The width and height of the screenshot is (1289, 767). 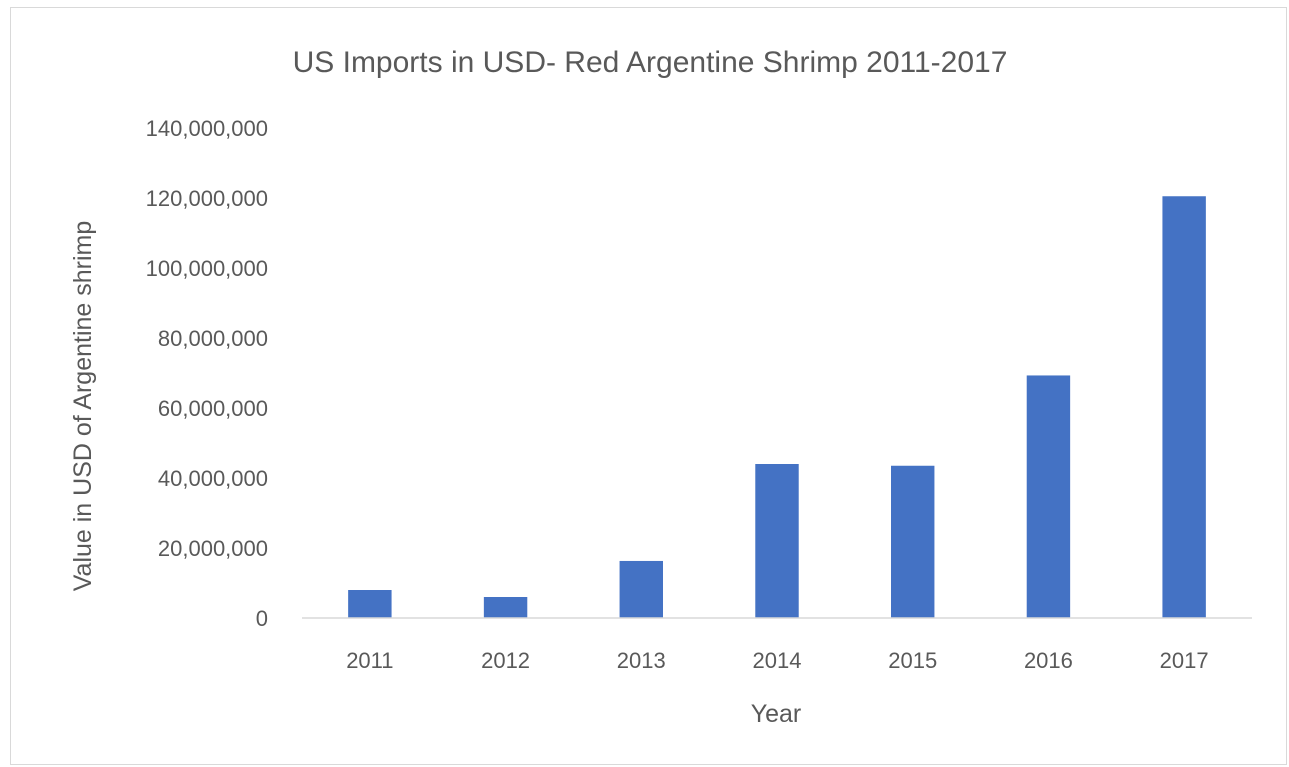 What do you see at coordinates (213, 478) in the screenshot?
I see `y-tick-label: 40,000,000` at bounding box center [213, 478].